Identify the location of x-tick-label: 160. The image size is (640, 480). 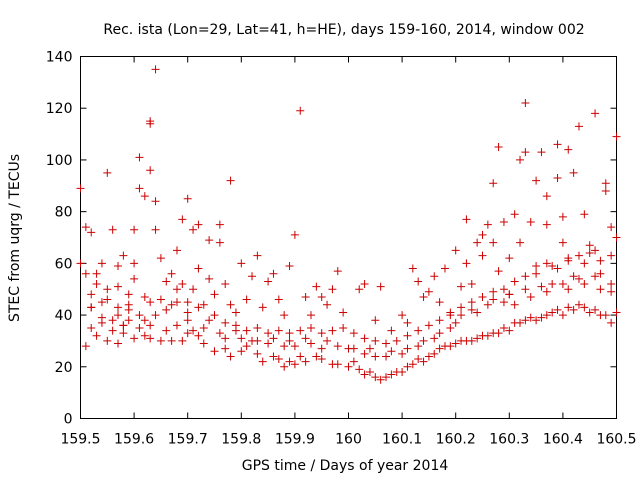
(348, 440).